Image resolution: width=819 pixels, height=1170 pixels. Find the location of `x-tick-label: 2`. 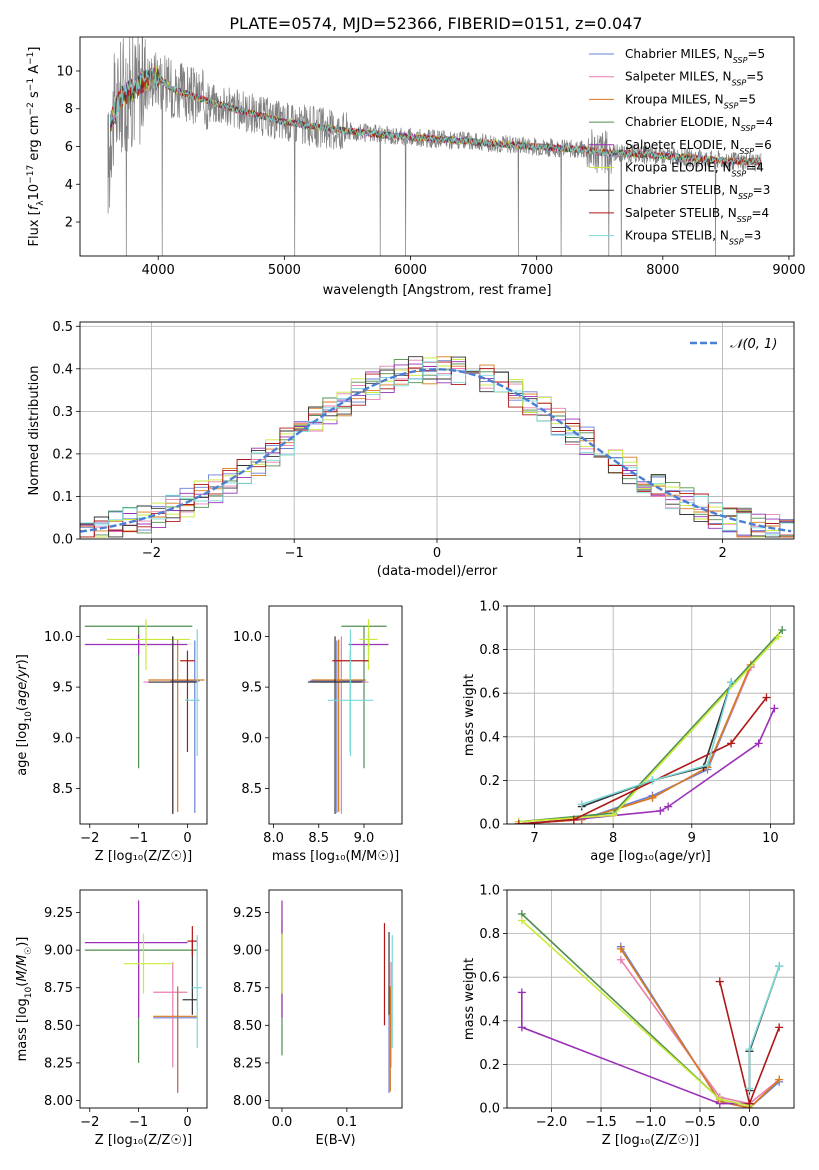

x-tick-label: 2 is located at coordinates (722, 553).